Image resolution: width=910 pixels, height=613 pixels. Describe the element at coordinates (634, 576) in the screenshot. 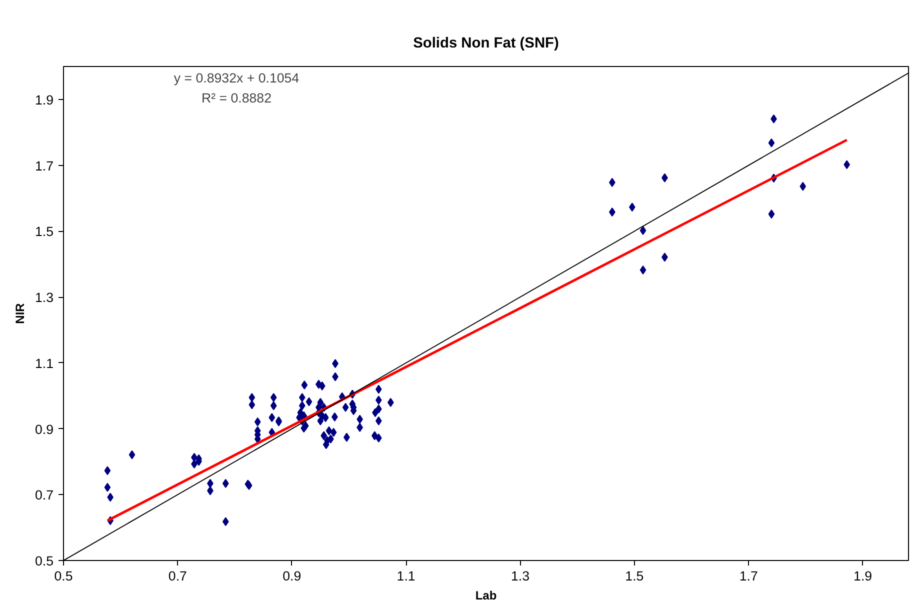

I see `x-tick-label: 1.5` at that location.